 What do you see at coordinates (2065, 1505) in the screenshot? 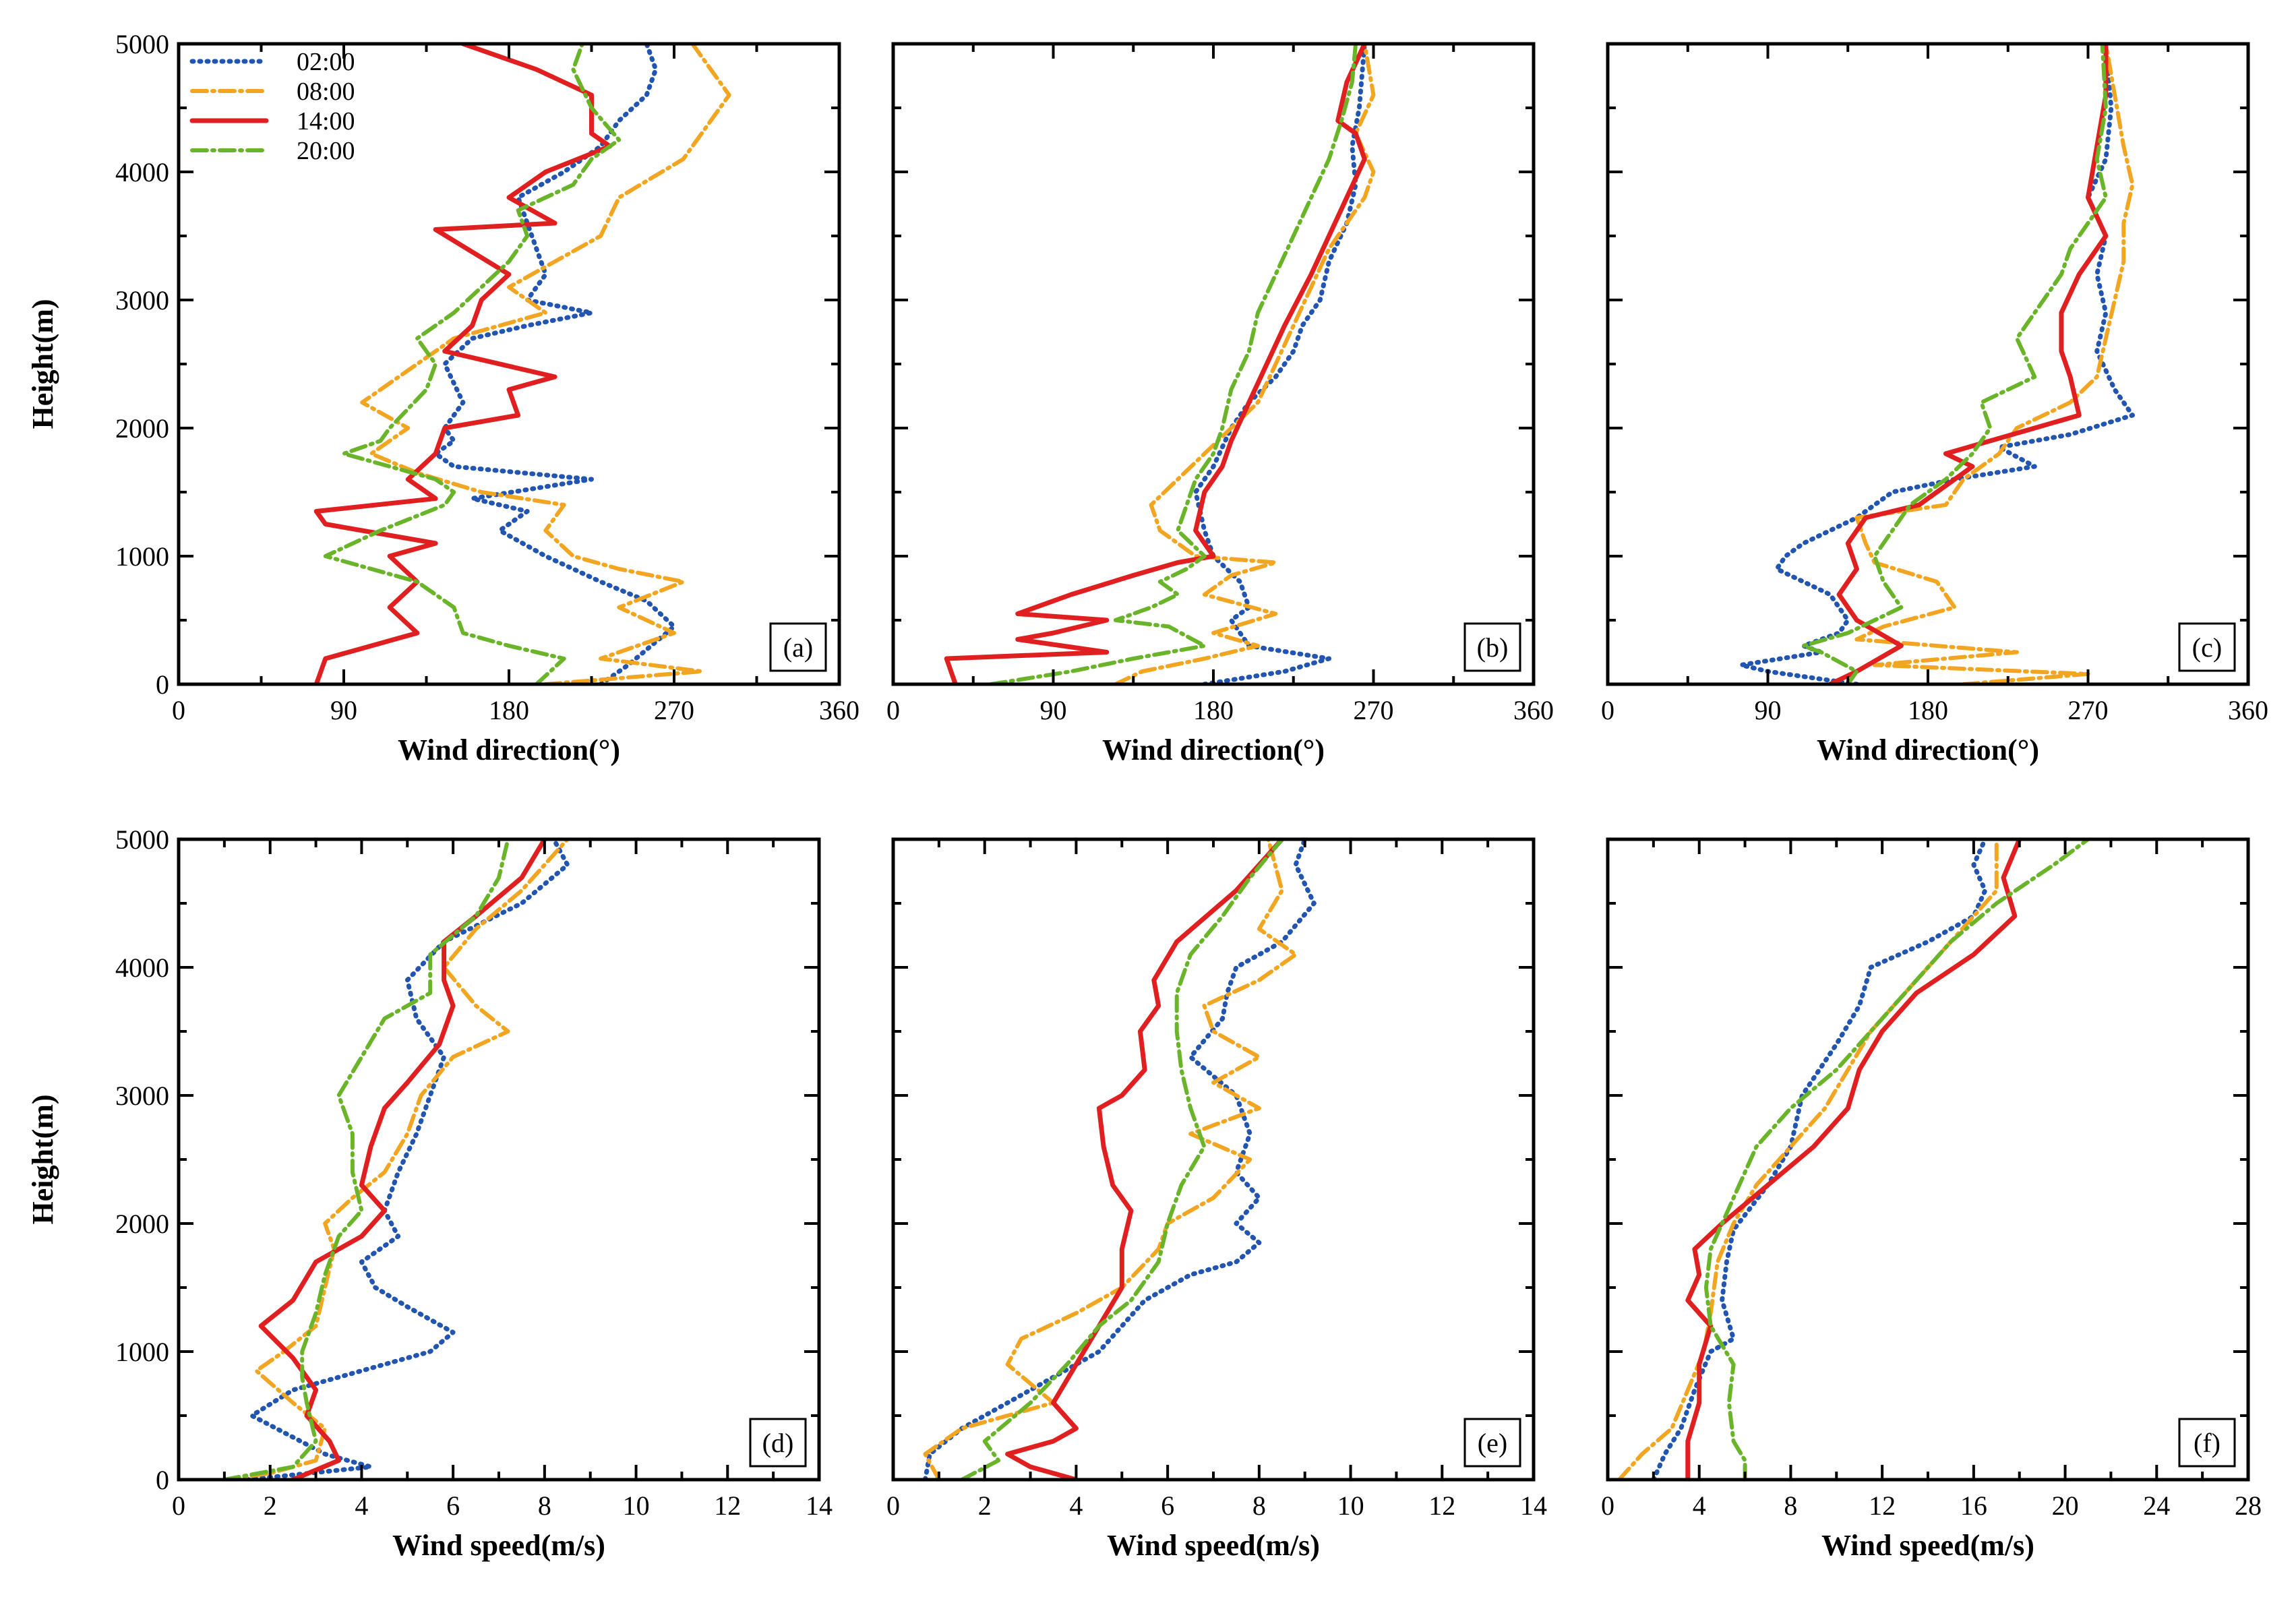
I see `x-tick-label: 20` at bounding box center [2065, 1505].